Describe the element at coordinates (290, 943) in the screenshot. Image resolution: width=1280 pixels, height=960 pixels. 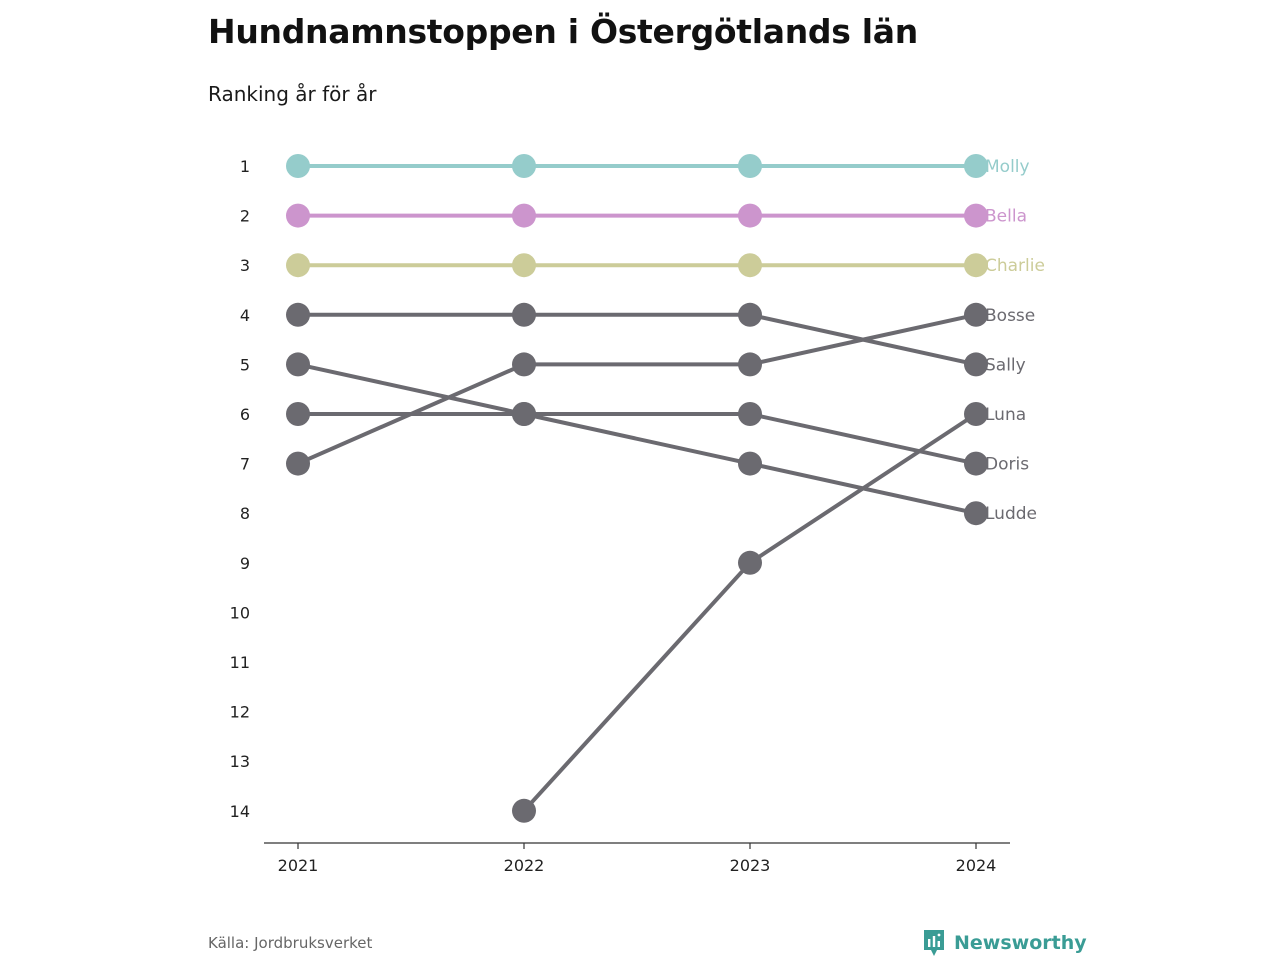
I see `source-note: Källa: Jordbruksverket` at that location.